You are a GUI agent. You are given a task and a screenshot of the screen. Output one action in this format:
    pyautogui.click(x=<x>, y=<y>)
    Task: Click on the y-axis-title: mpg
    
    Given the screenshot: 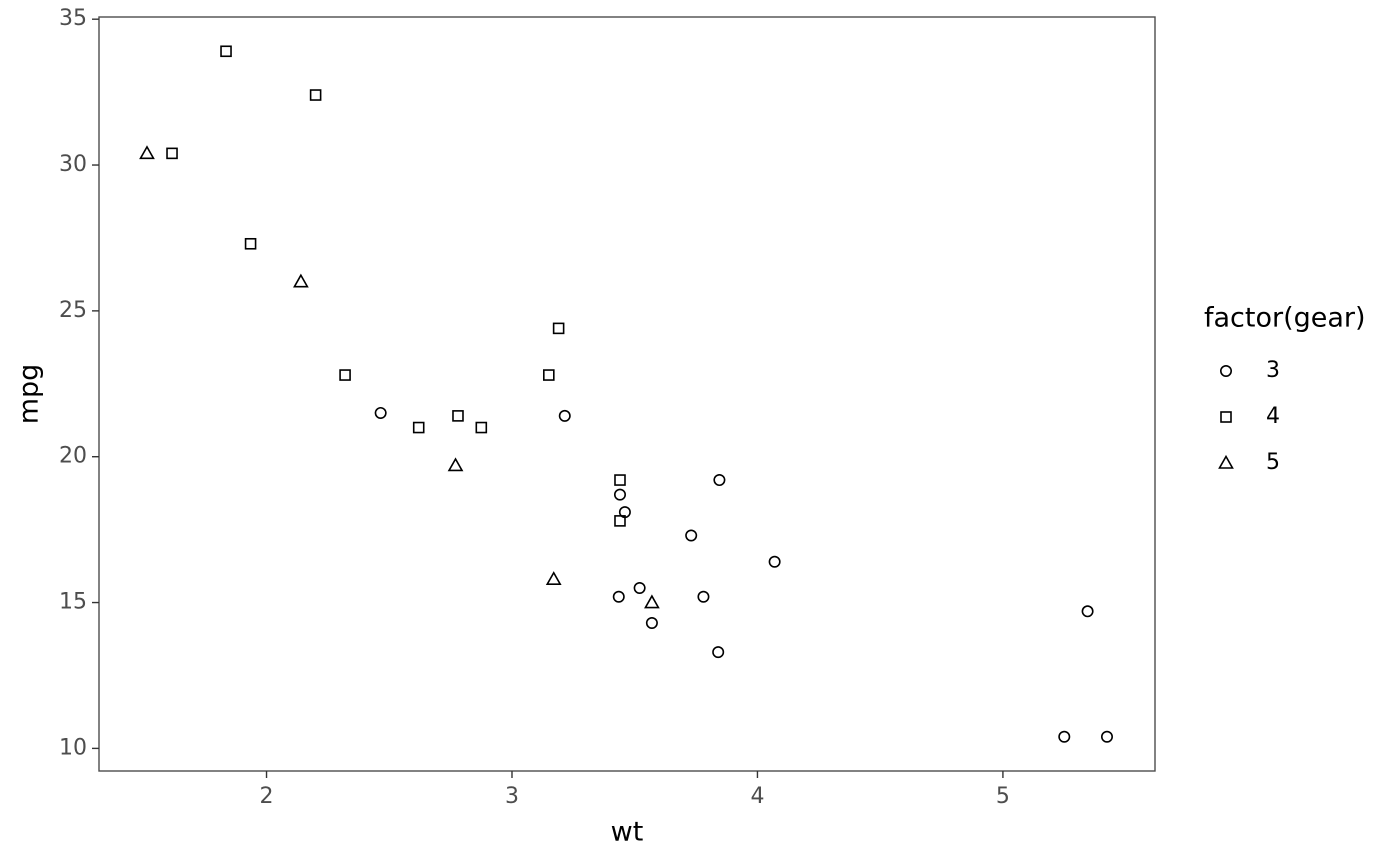 What is the action you would take?
    pyautogui.click(x=29, y=394)
    